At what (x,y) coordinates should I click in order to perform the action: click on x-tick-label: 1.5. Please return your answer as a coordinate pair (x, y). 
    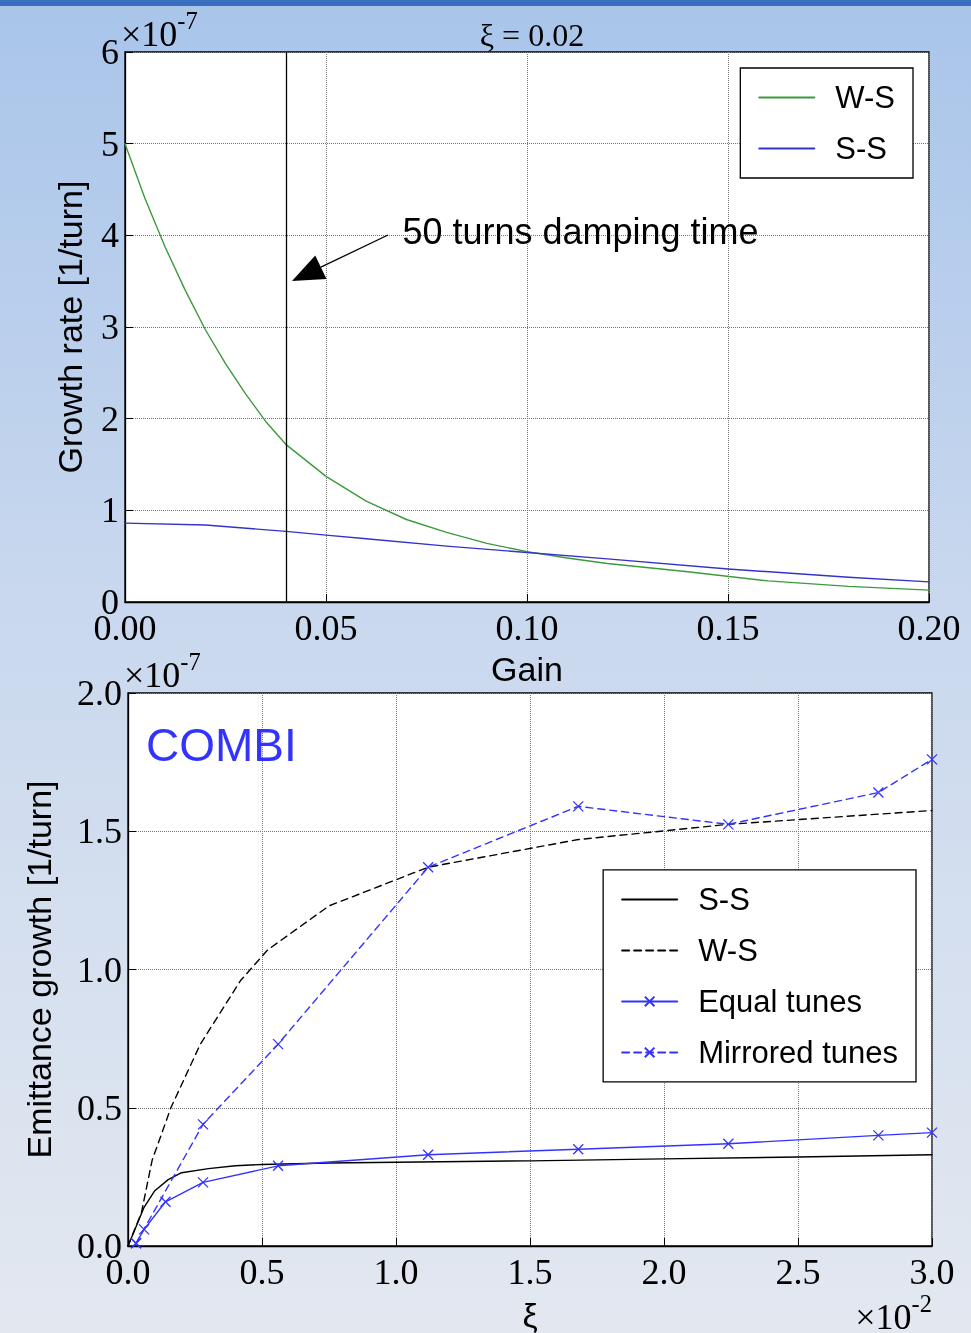
    Looking at the image, I should click on (530, 1272).